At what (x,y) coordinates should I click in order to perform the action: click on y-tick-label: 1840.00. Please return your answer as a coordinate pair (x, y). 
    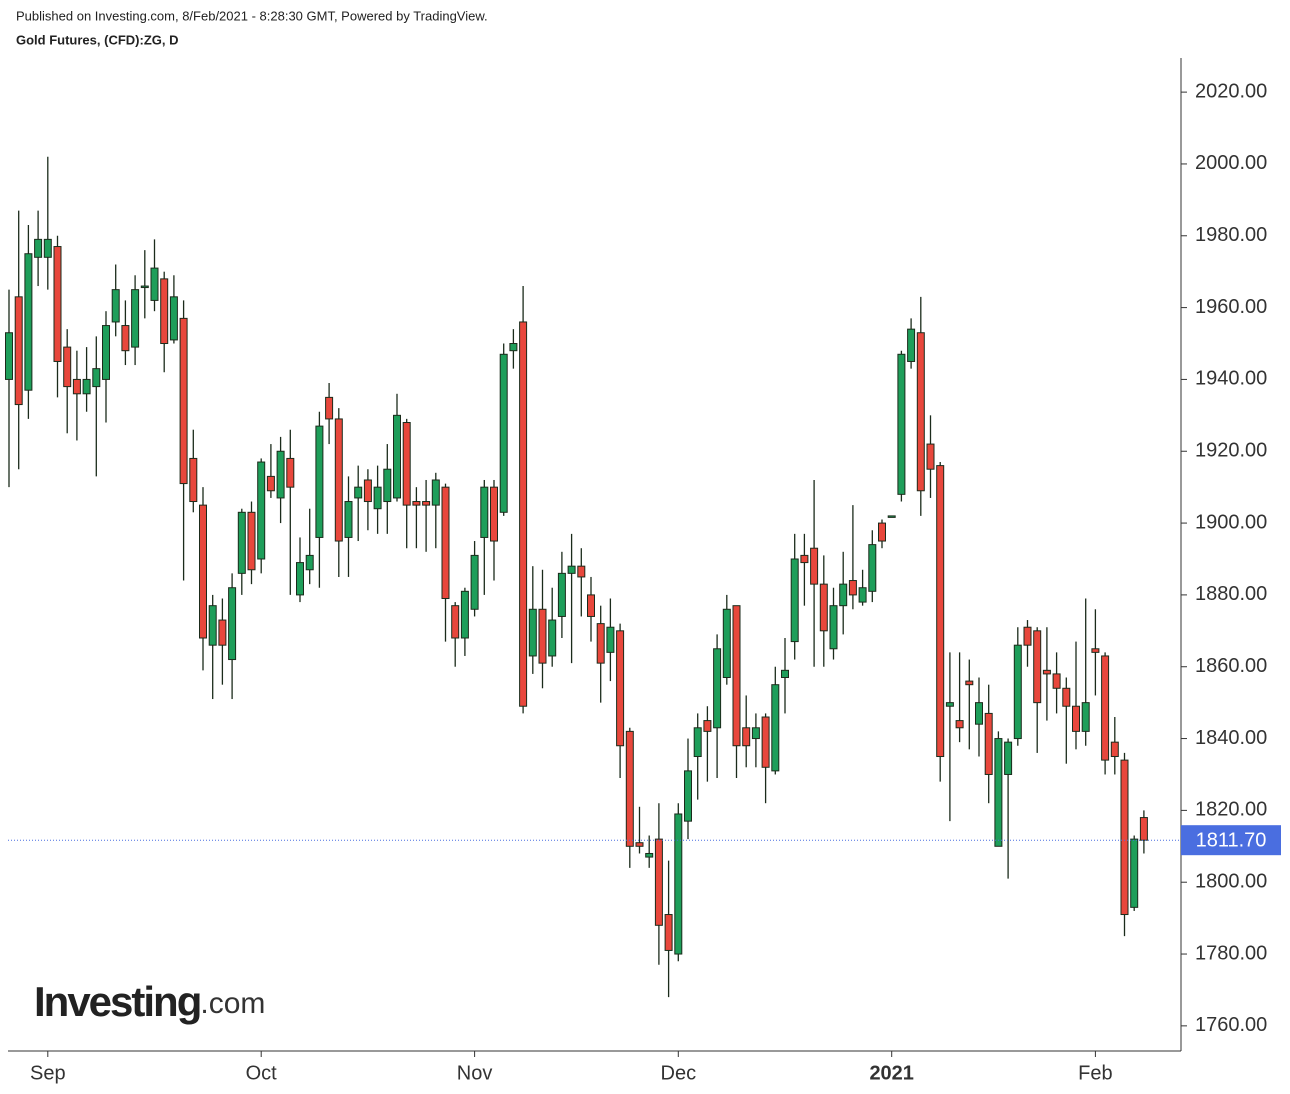
    Looking at the image, I should click on (1231, 738).